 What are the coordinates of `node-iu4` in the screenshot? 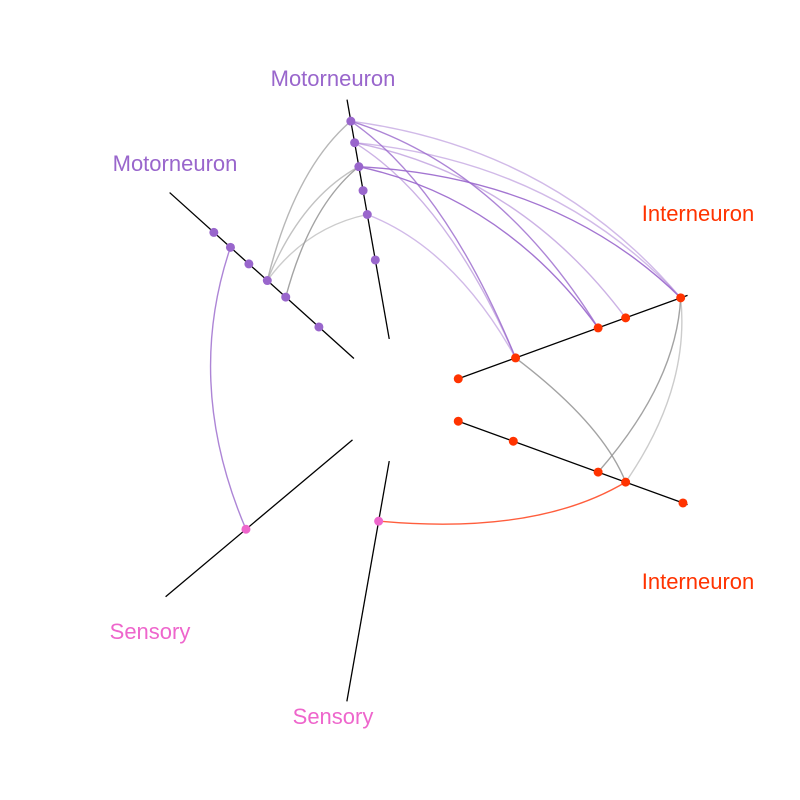 It's located at (626, 318).